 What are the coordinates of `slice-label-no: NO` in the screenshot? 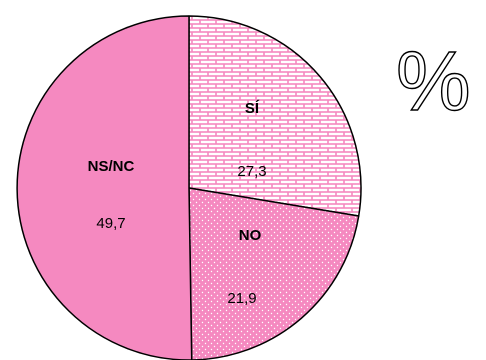 It's located at (250, 235).